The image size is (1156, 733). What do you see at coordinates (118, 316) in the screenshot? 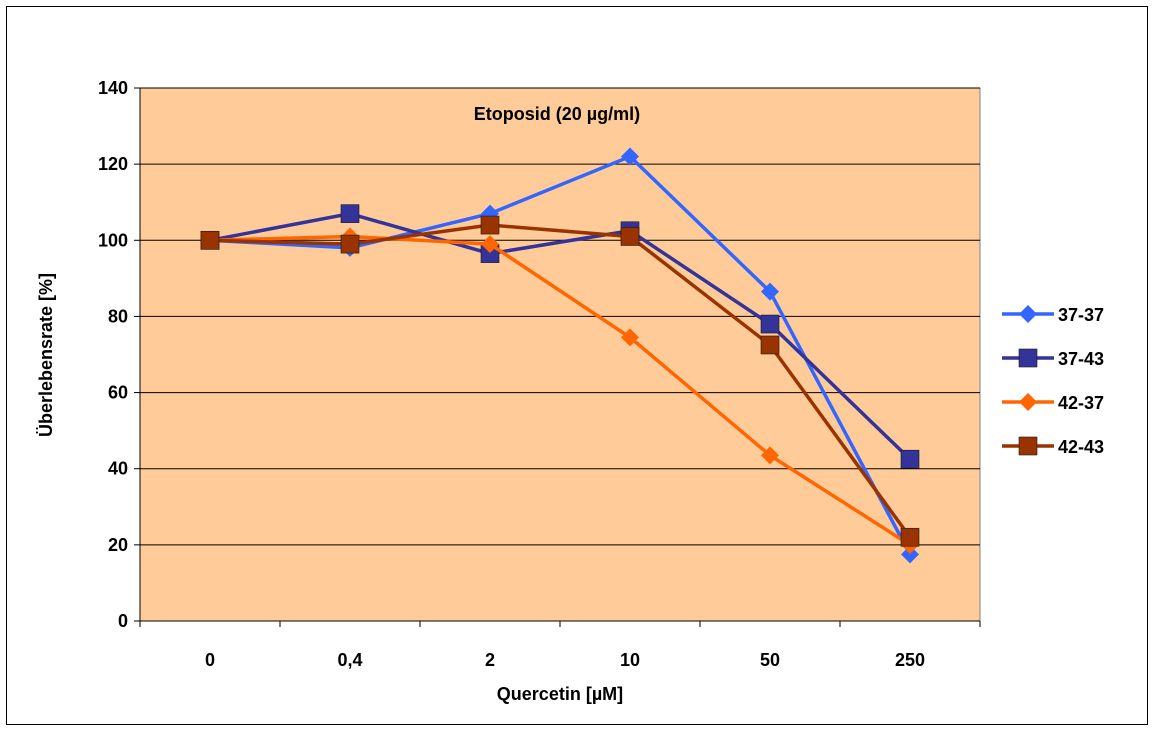
I see `y-tick-label: 80` at bounding box center [118, 316].